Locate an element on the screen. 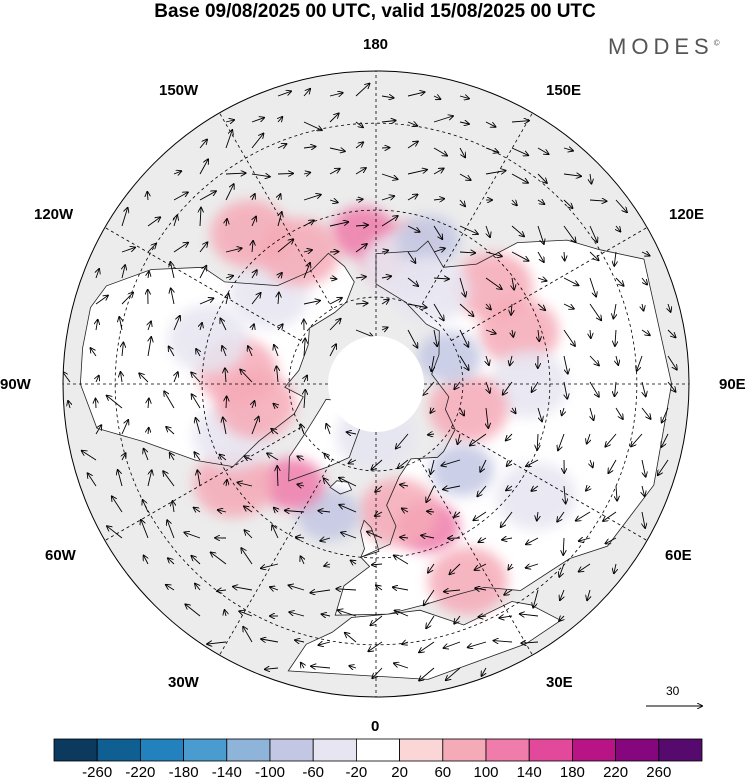 Image resolution: width=750 pixels, height=783 pixels. reference-vector-label: 30 is located at coordinates (673, 691).